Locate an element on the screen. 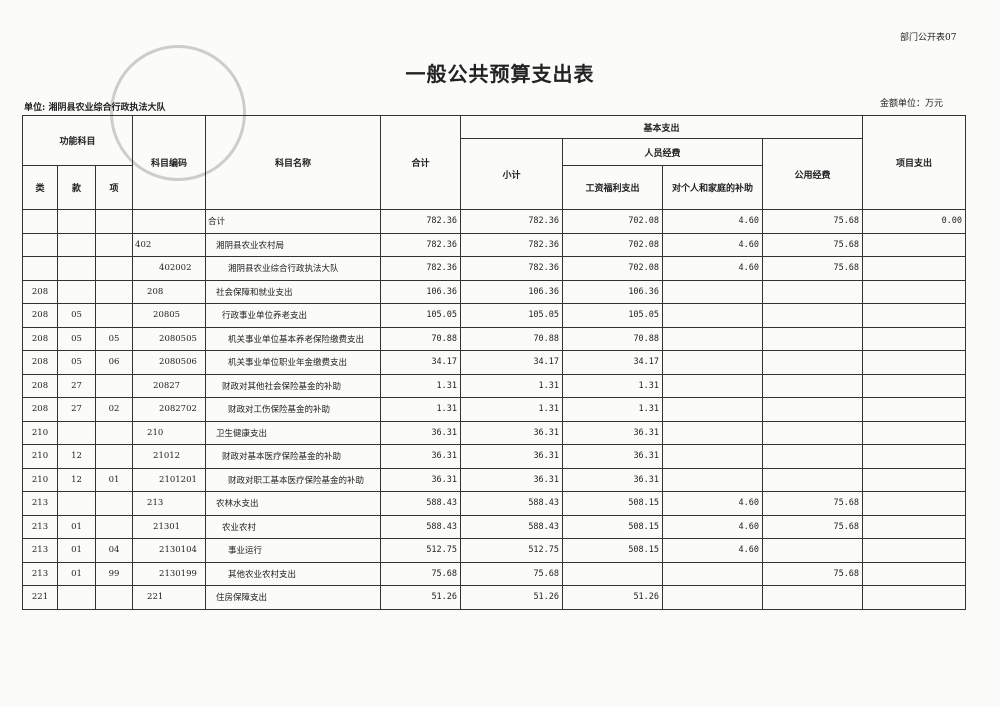 The image size is (1000, 707). table-cell: 农业农村 is located at coordinates (293, 526).